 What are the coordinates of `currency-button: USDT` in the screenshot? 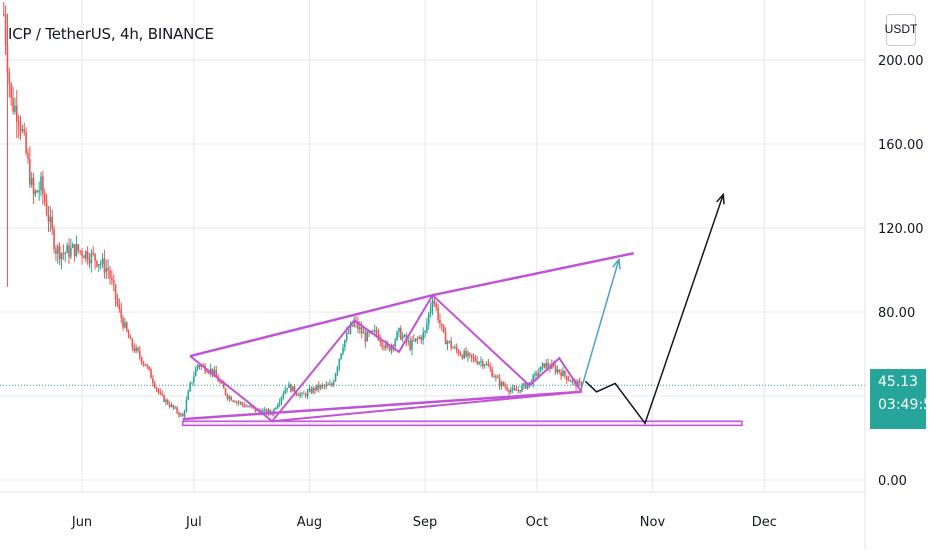 It's located at (901, 30).